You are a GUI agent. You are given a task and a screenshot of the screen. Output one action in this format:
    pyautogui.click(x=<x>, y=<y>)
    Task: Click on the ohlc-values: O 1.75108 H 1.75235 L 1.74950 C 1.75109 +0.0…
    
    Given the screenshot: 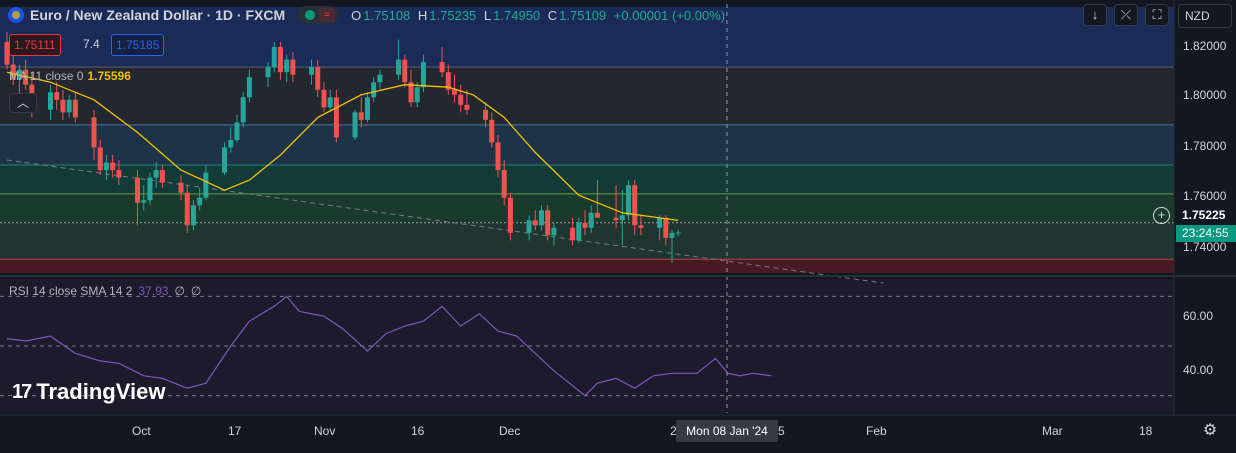 What is the action you would take?
    pyautogui.click(x=540, y=15)
    